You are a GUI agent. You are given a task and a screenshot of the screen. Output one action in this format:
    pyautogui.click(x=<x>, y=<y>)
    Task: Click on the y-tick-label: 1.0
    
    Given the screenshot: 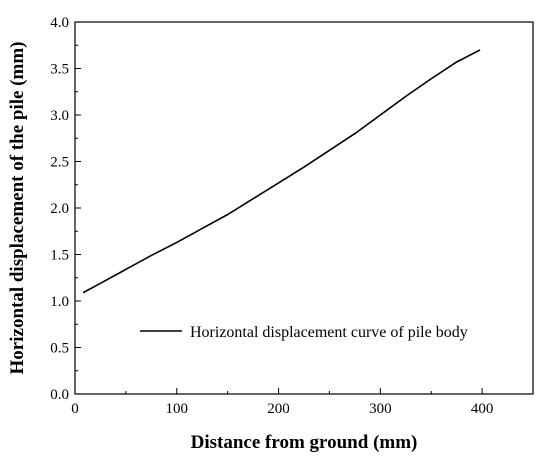 What is the action you would take?
    pyautogui.click(x=59, y=302)
    